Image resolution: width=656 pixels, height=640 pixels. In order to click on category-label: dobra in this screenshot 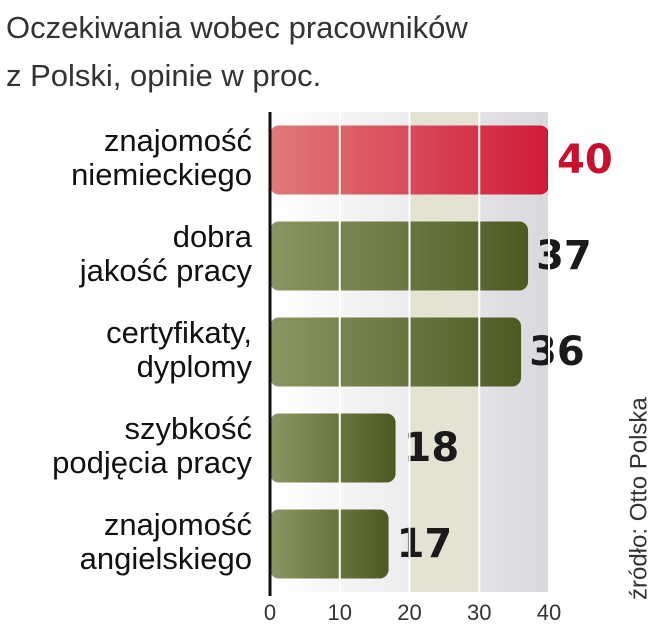, I will do `click(213, 236)`.